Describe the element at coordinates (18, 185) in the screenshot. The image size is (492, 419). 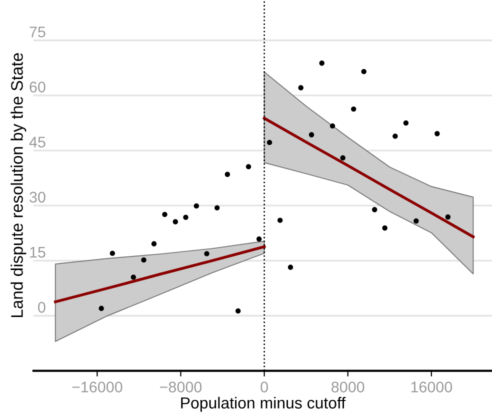
I see `y-axis-title: Land dispute resolution by the State` at that location.